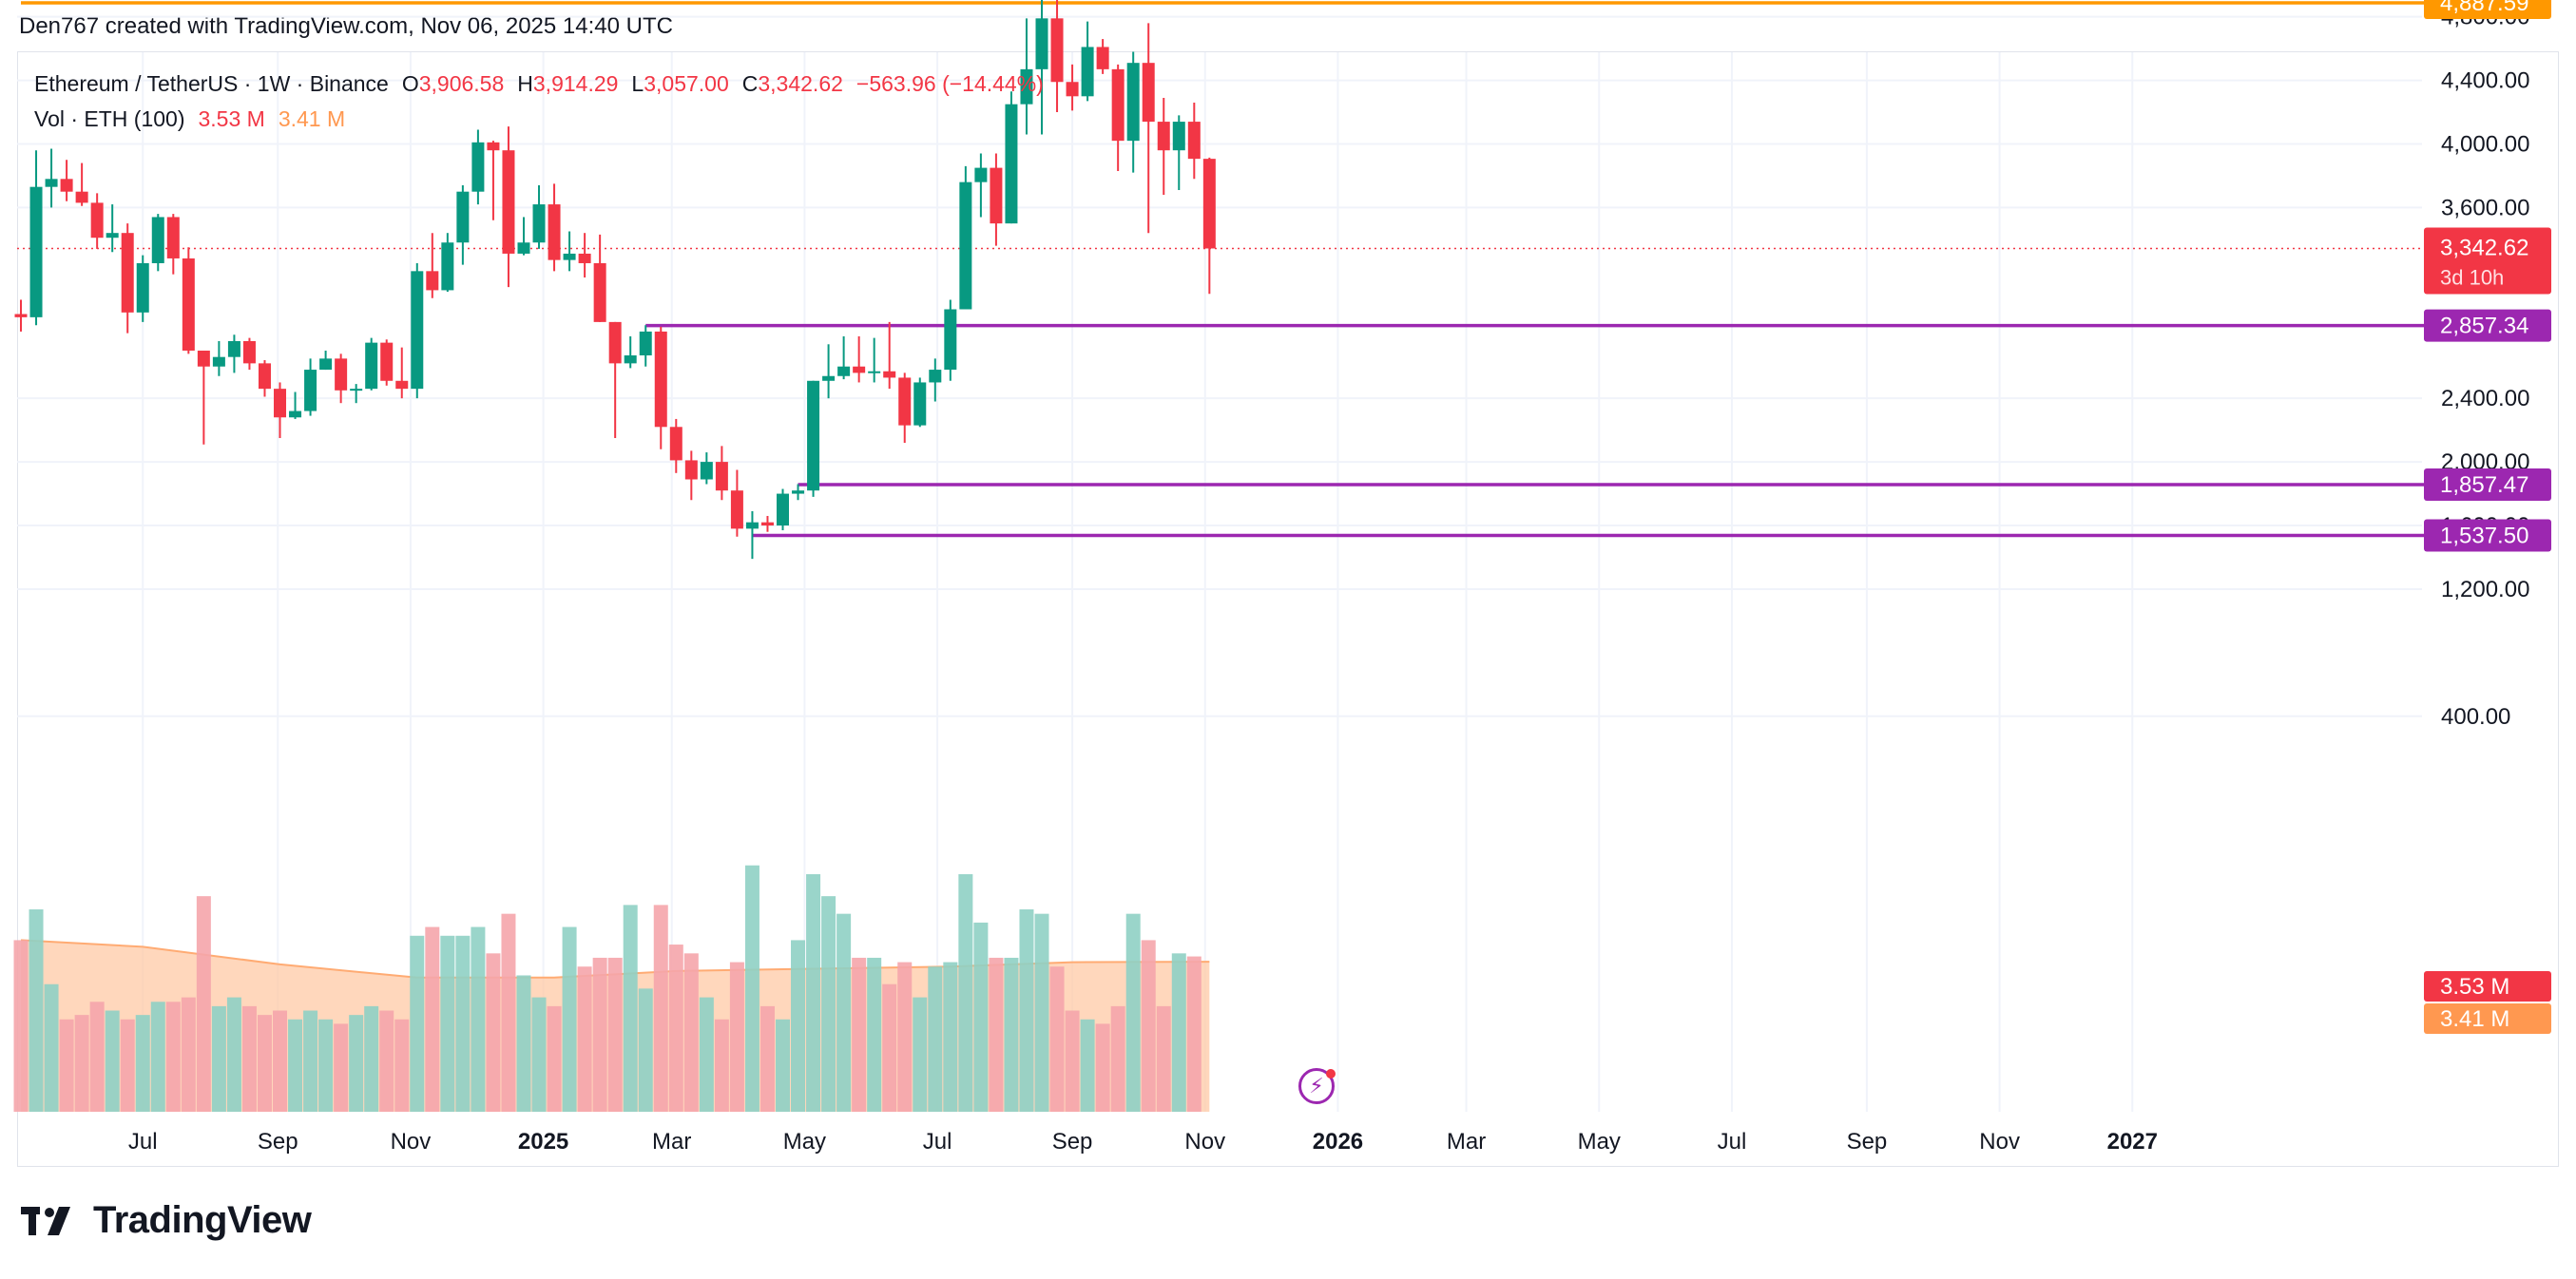 This screenshot has width=2576, height=1279. What do you see at coordinates (1204, 1142) in the screenshot?
I see `time-tick-label: Nov` at bounding box center [1204, 1142].